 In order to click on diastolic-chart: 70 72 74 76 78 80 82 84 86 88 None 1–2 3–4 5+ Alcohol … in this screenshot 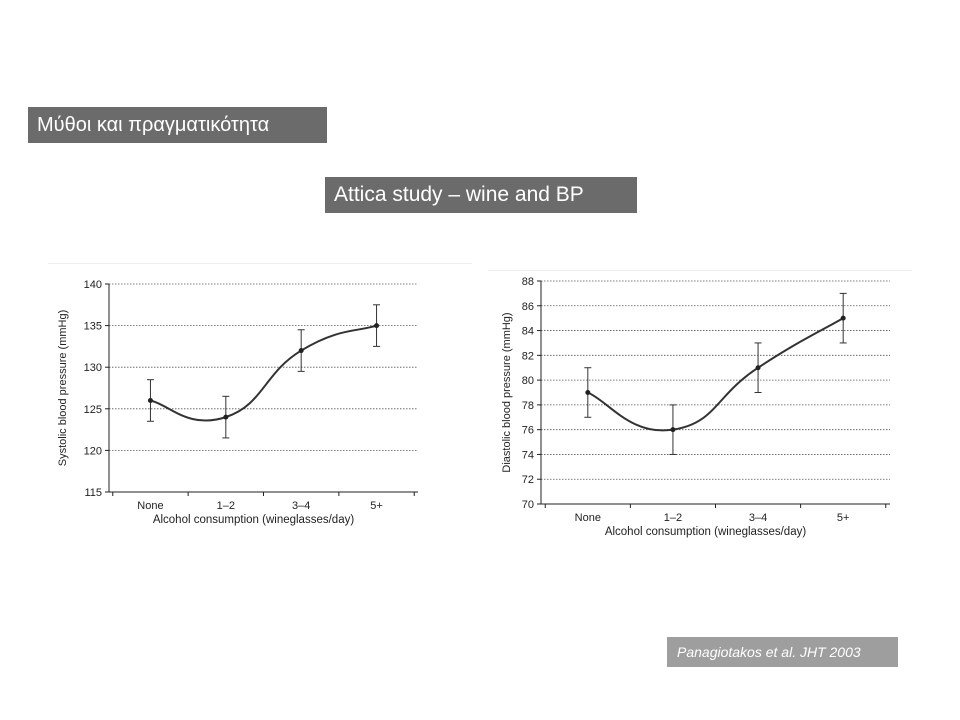, I will do `click(695, 407)`.